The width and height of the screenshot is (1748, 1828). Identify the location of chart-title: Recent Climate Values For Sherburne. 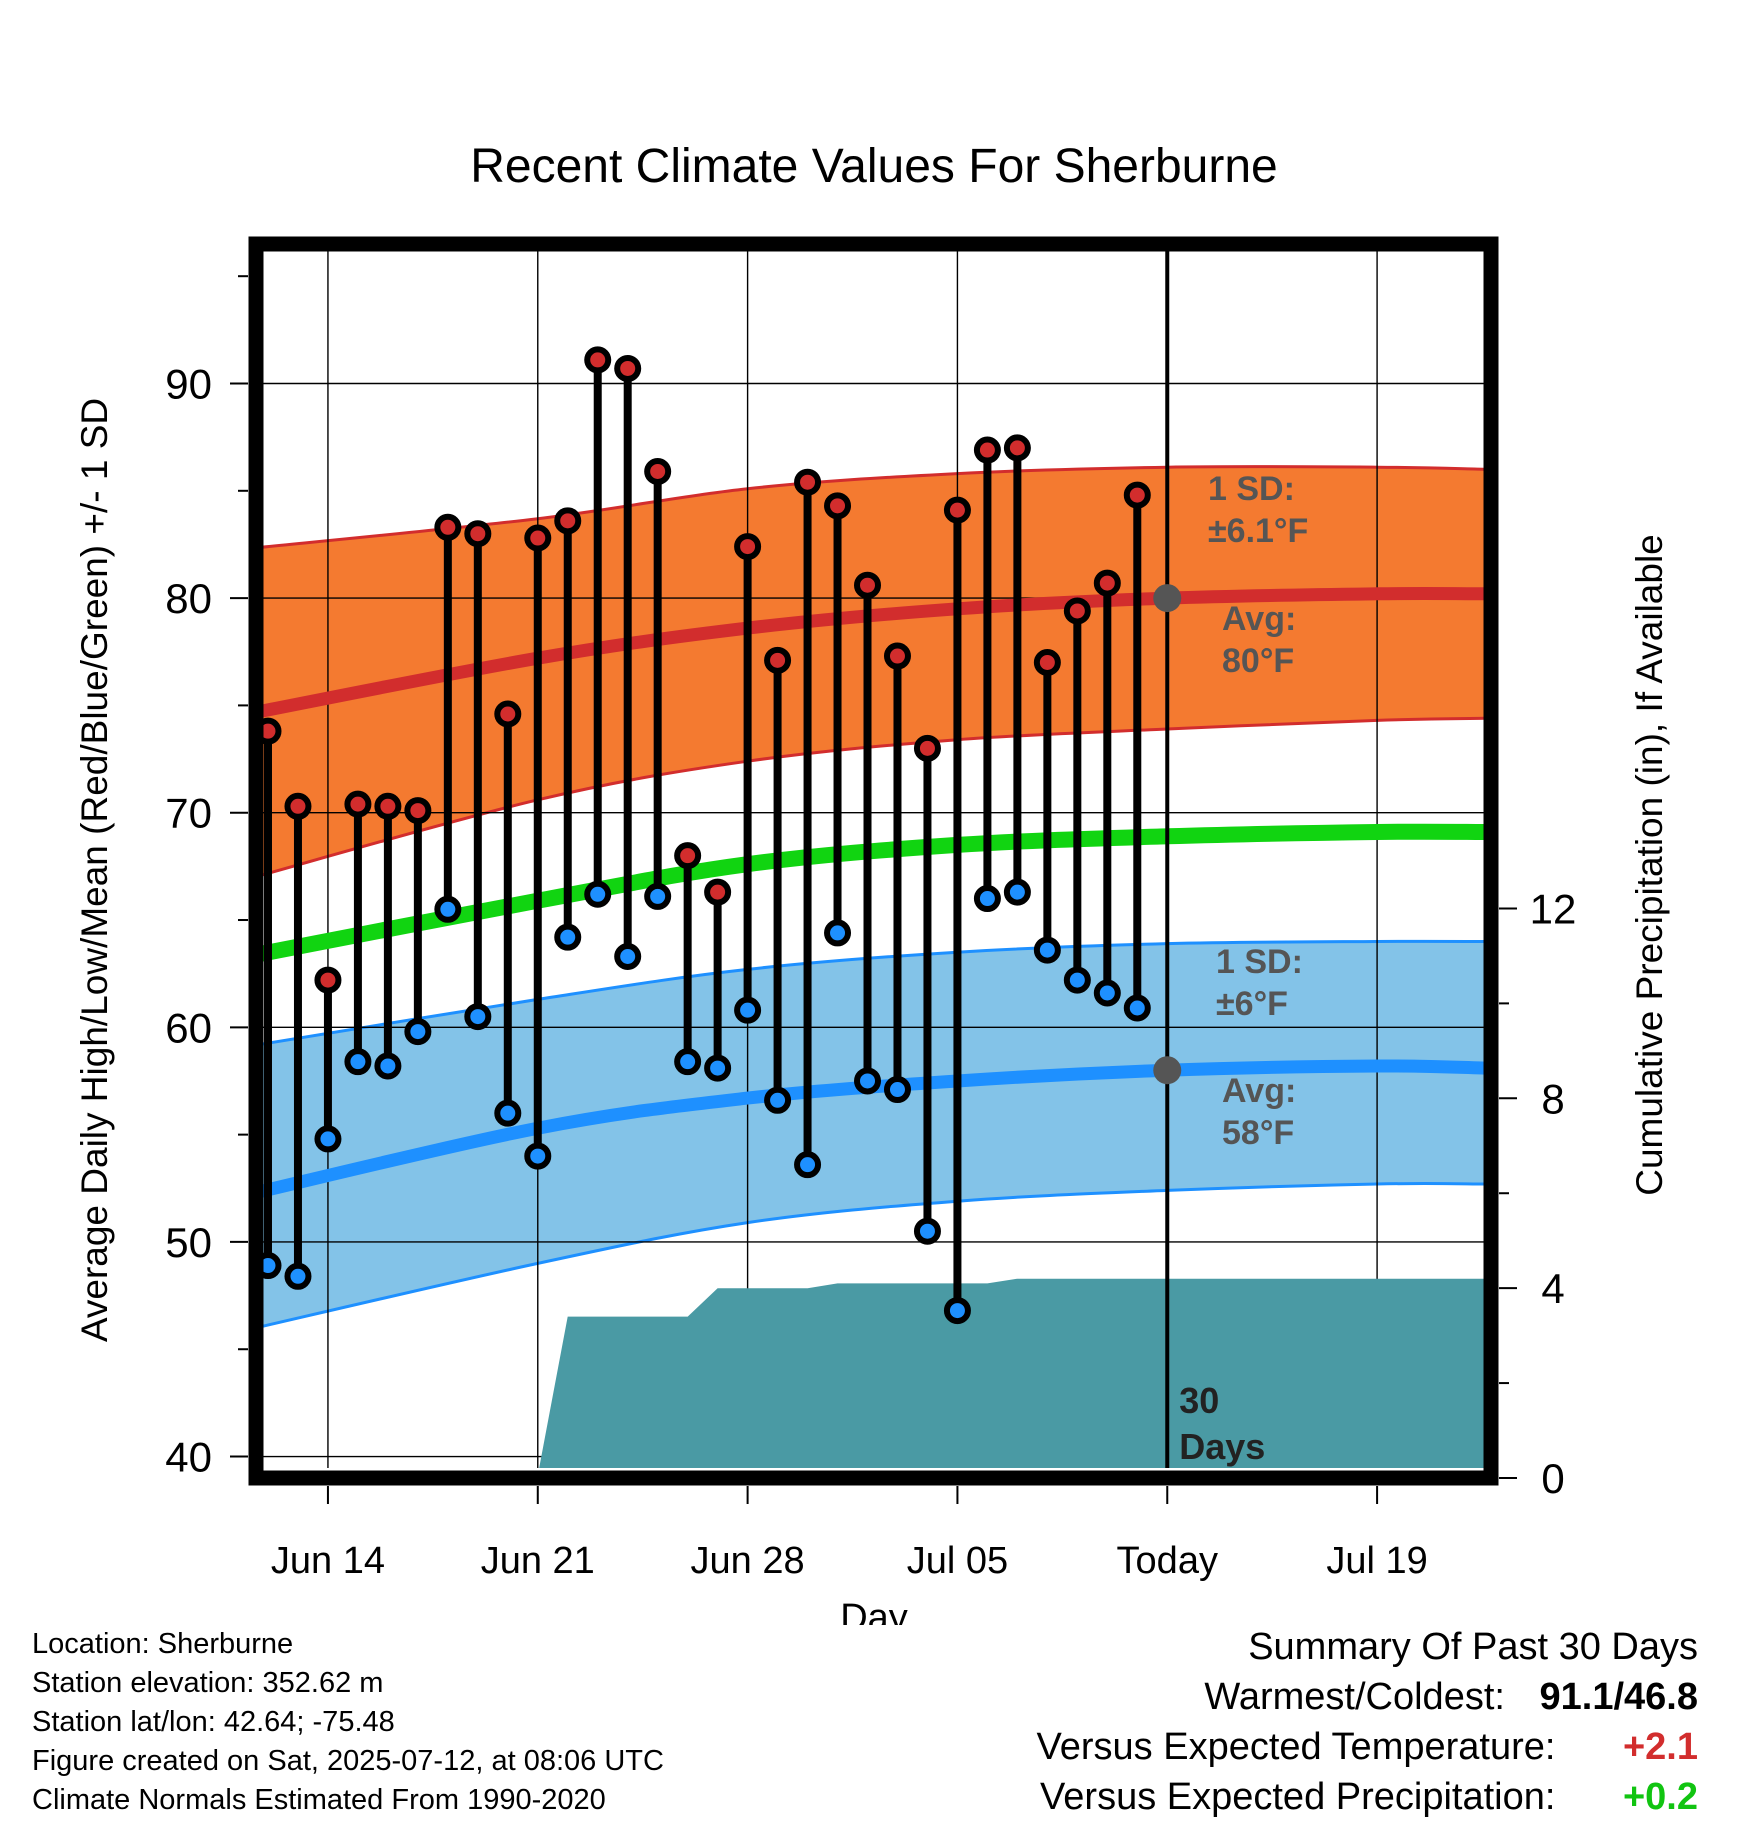
(874, 166).